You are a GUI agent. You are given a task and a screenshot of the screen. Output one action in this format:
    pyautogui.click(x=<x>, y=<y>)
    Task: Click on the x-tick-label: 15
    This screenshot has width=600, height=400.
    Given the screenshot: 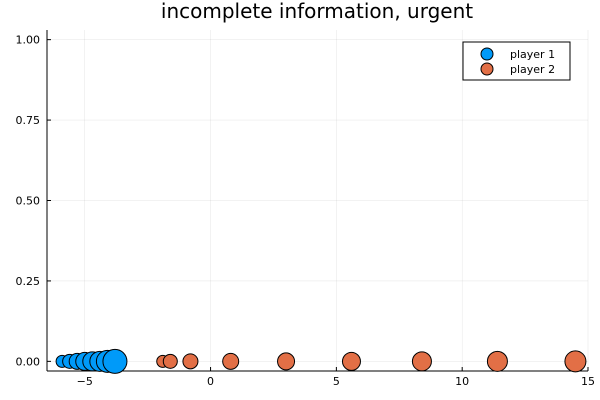 What is the action you would take?
    pyautogui.click(x=588, y=381)
    